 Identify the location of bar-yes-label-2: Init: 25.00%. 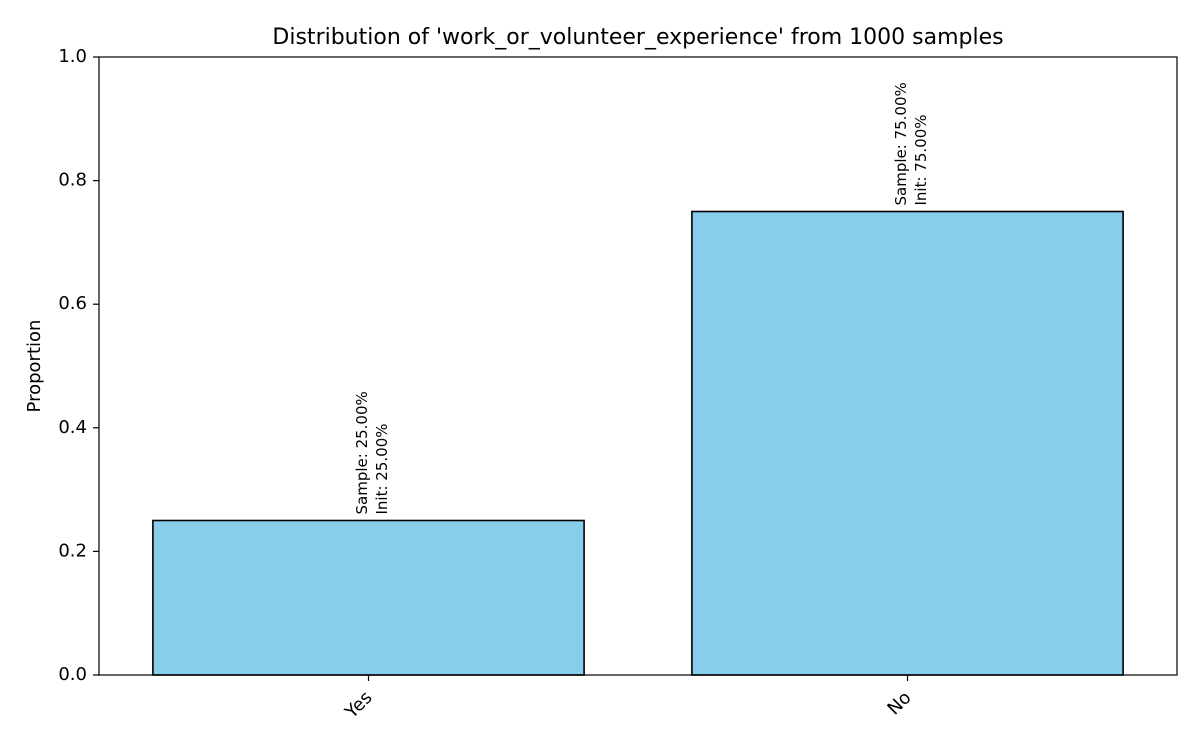
(382, 469).